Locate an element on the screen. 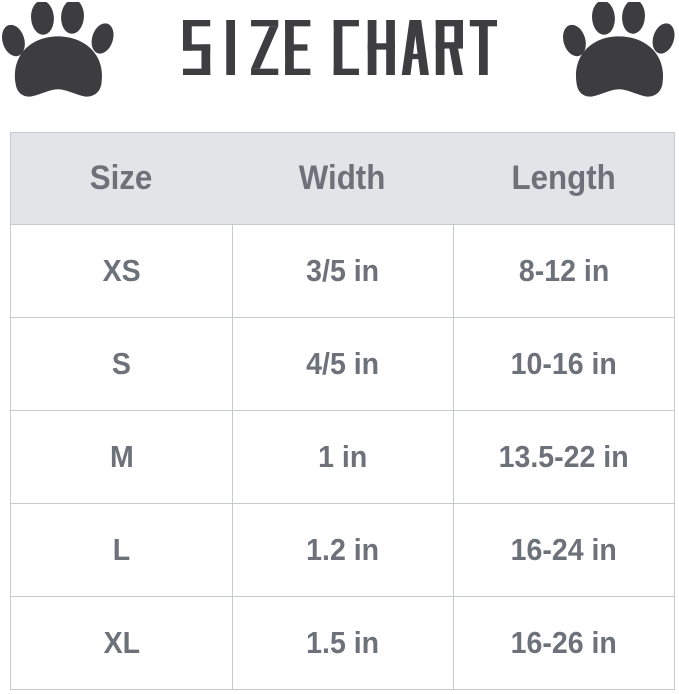  size-cell: S is located at coordinates (121, 364).